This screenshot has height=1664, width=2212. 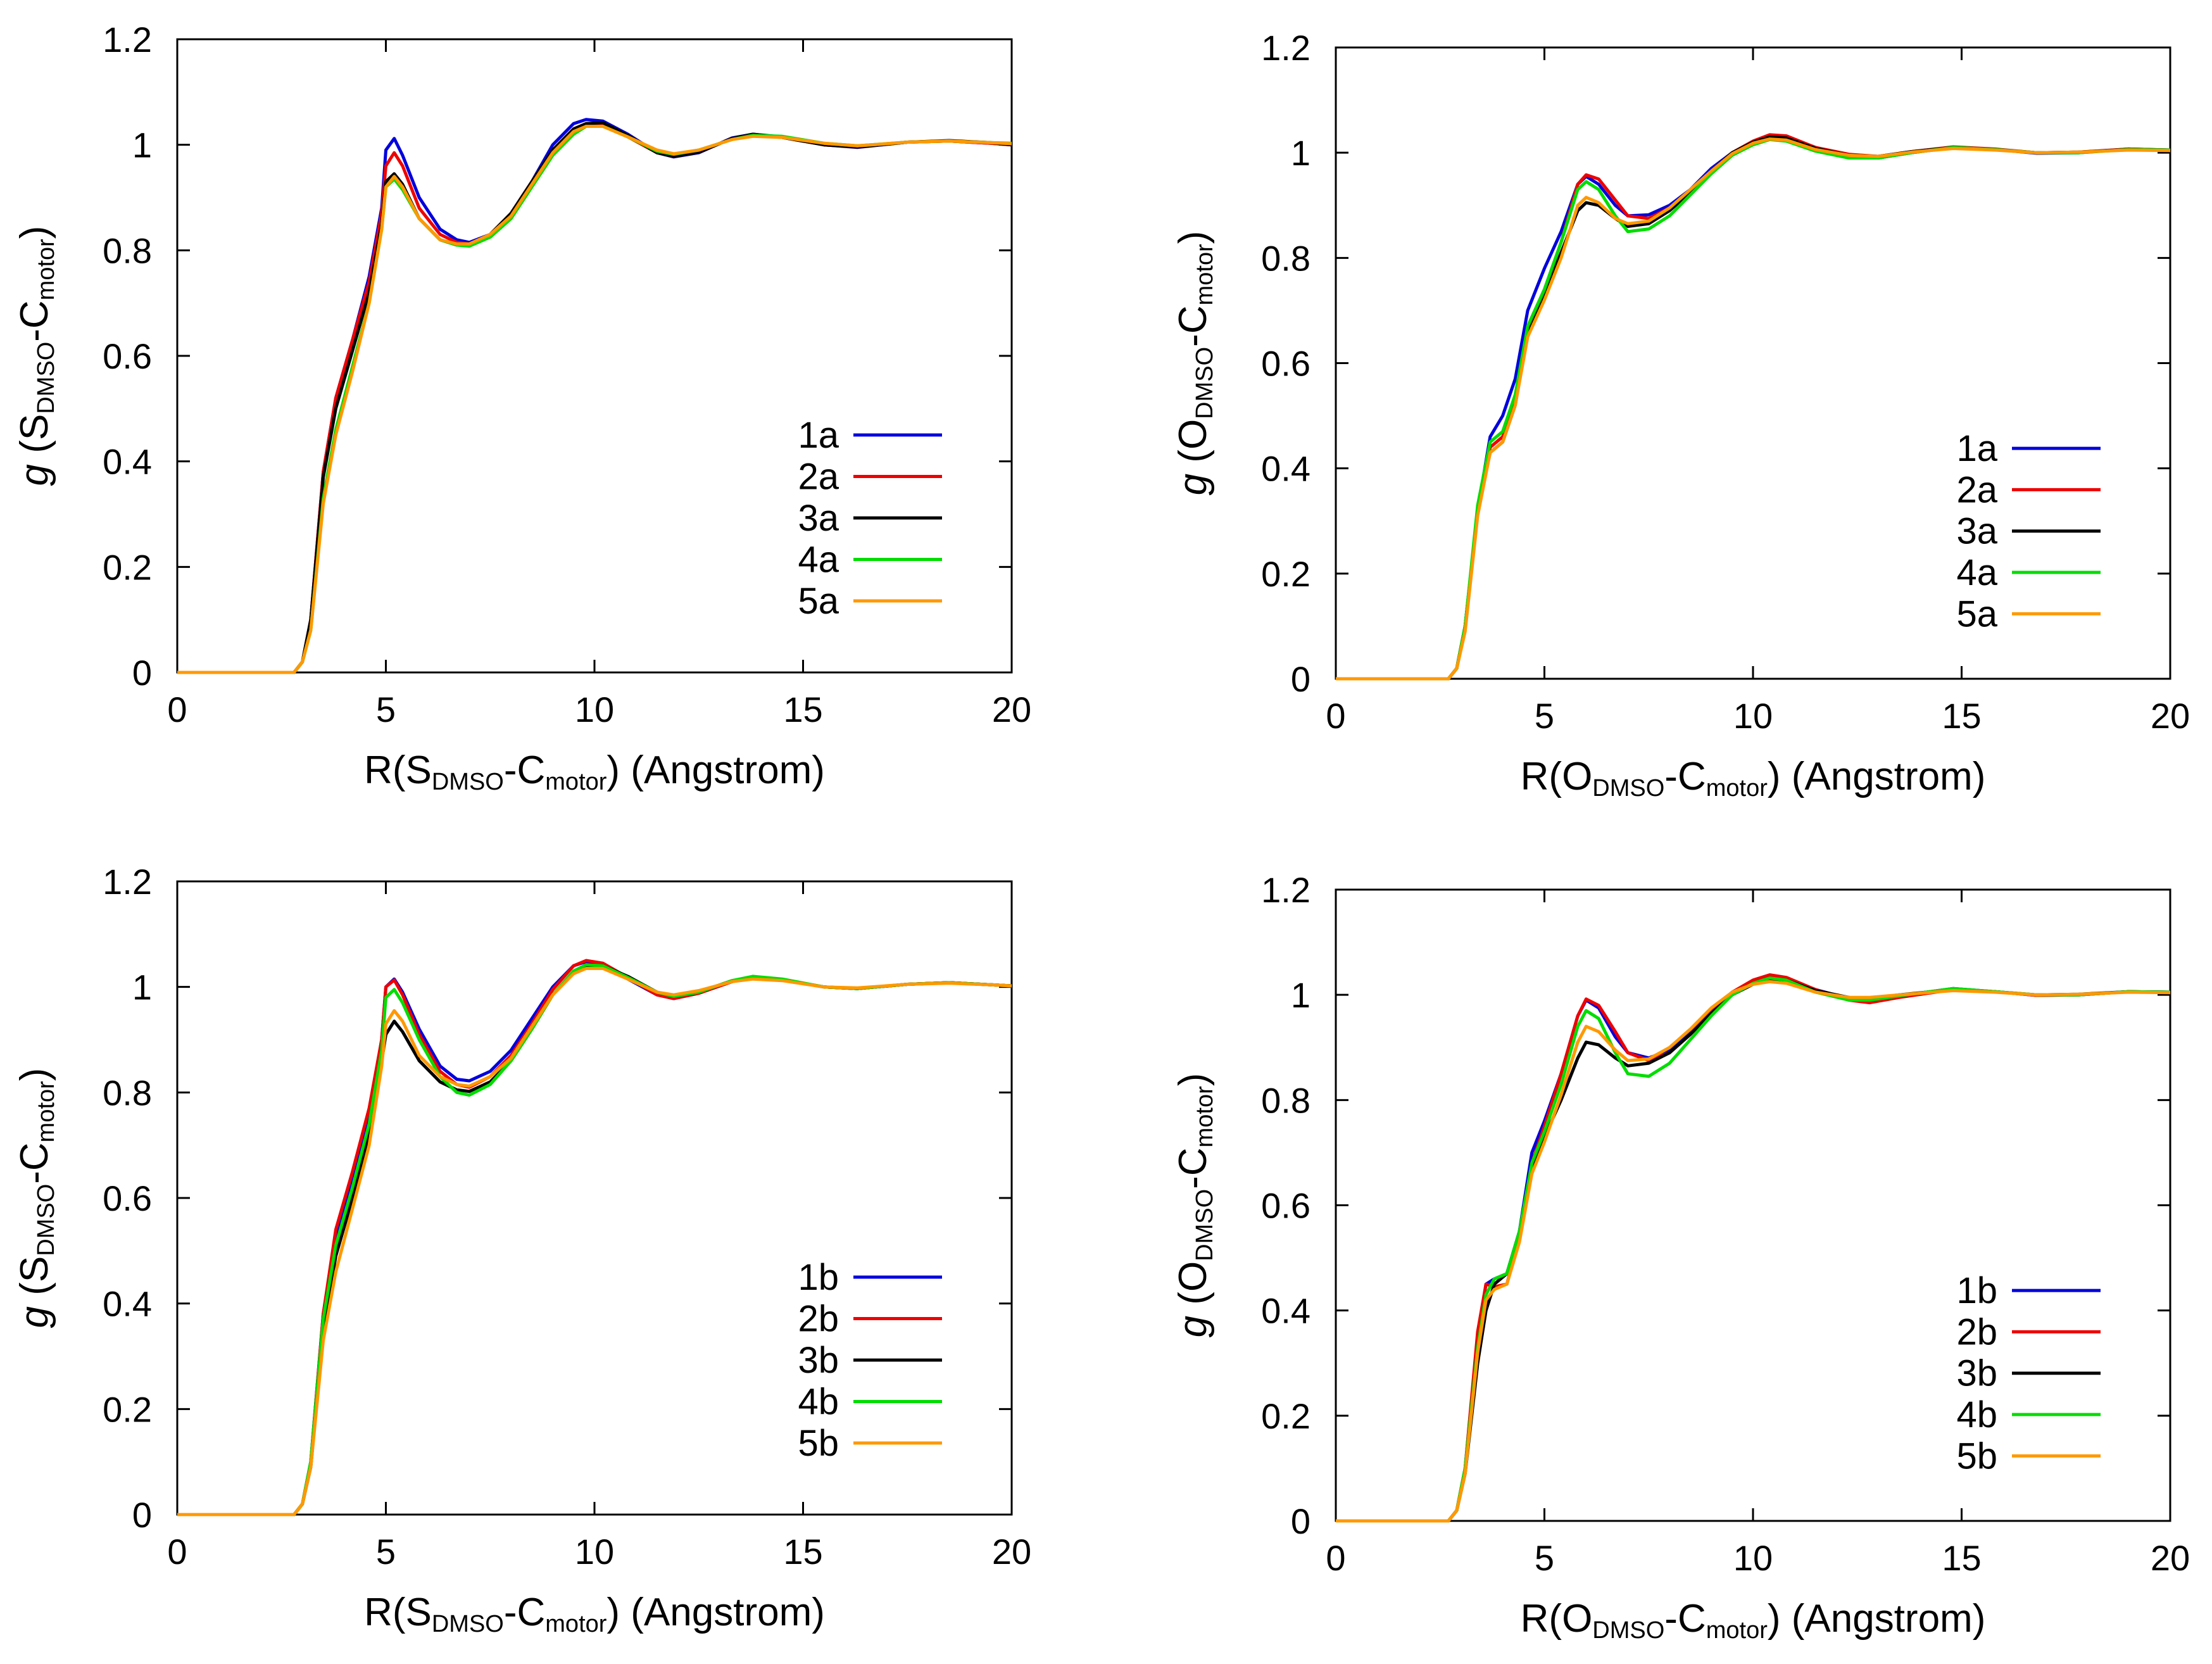 I want to click on legend-label: 3a, so click(x=1976, y=531).